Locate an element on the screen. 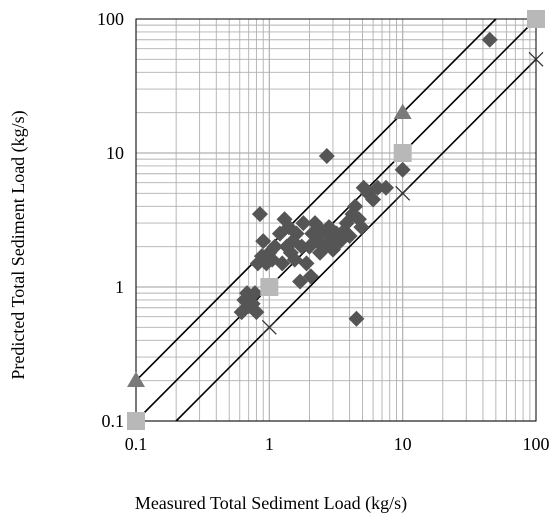 This screenshot has width=557, height=520. y-tick-labels: 0.1 1 10 100 is located at coordinates (110, 220).